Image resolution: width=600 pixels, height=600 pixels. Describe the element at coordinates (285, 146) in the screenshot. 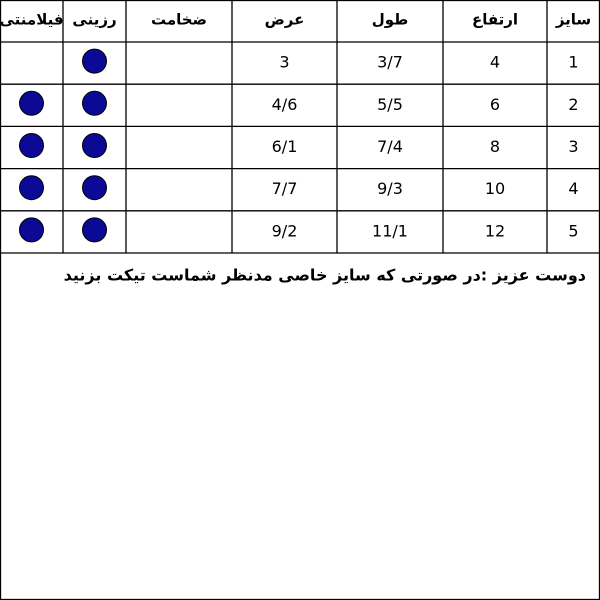

I see `table-cell: 6/1` at that location.